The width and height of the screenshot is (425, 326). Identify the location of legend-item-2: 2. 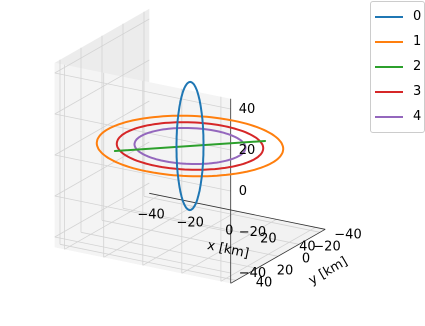
(398, 66).